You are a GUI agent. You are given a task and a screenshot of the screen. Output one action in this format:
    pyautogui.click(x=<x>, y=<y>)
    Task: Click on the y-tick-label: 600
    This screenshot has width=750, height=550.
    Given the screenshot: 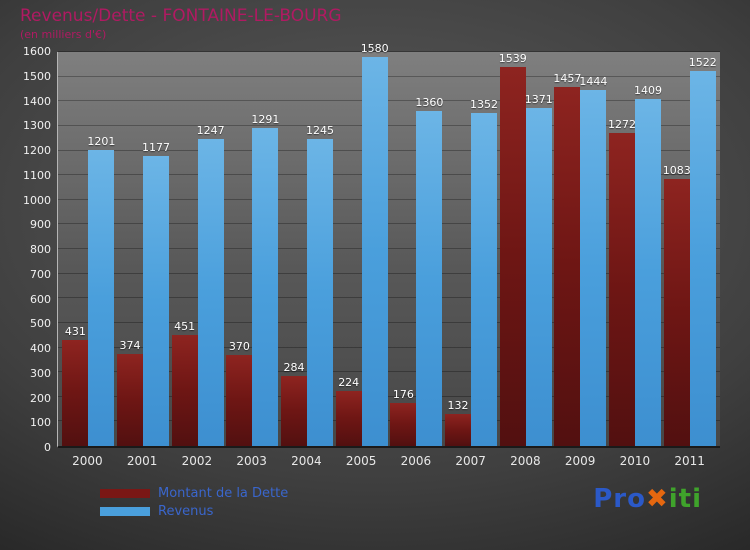 What is the action you would take?
    pyautogui.click(x=40, y=299)
    